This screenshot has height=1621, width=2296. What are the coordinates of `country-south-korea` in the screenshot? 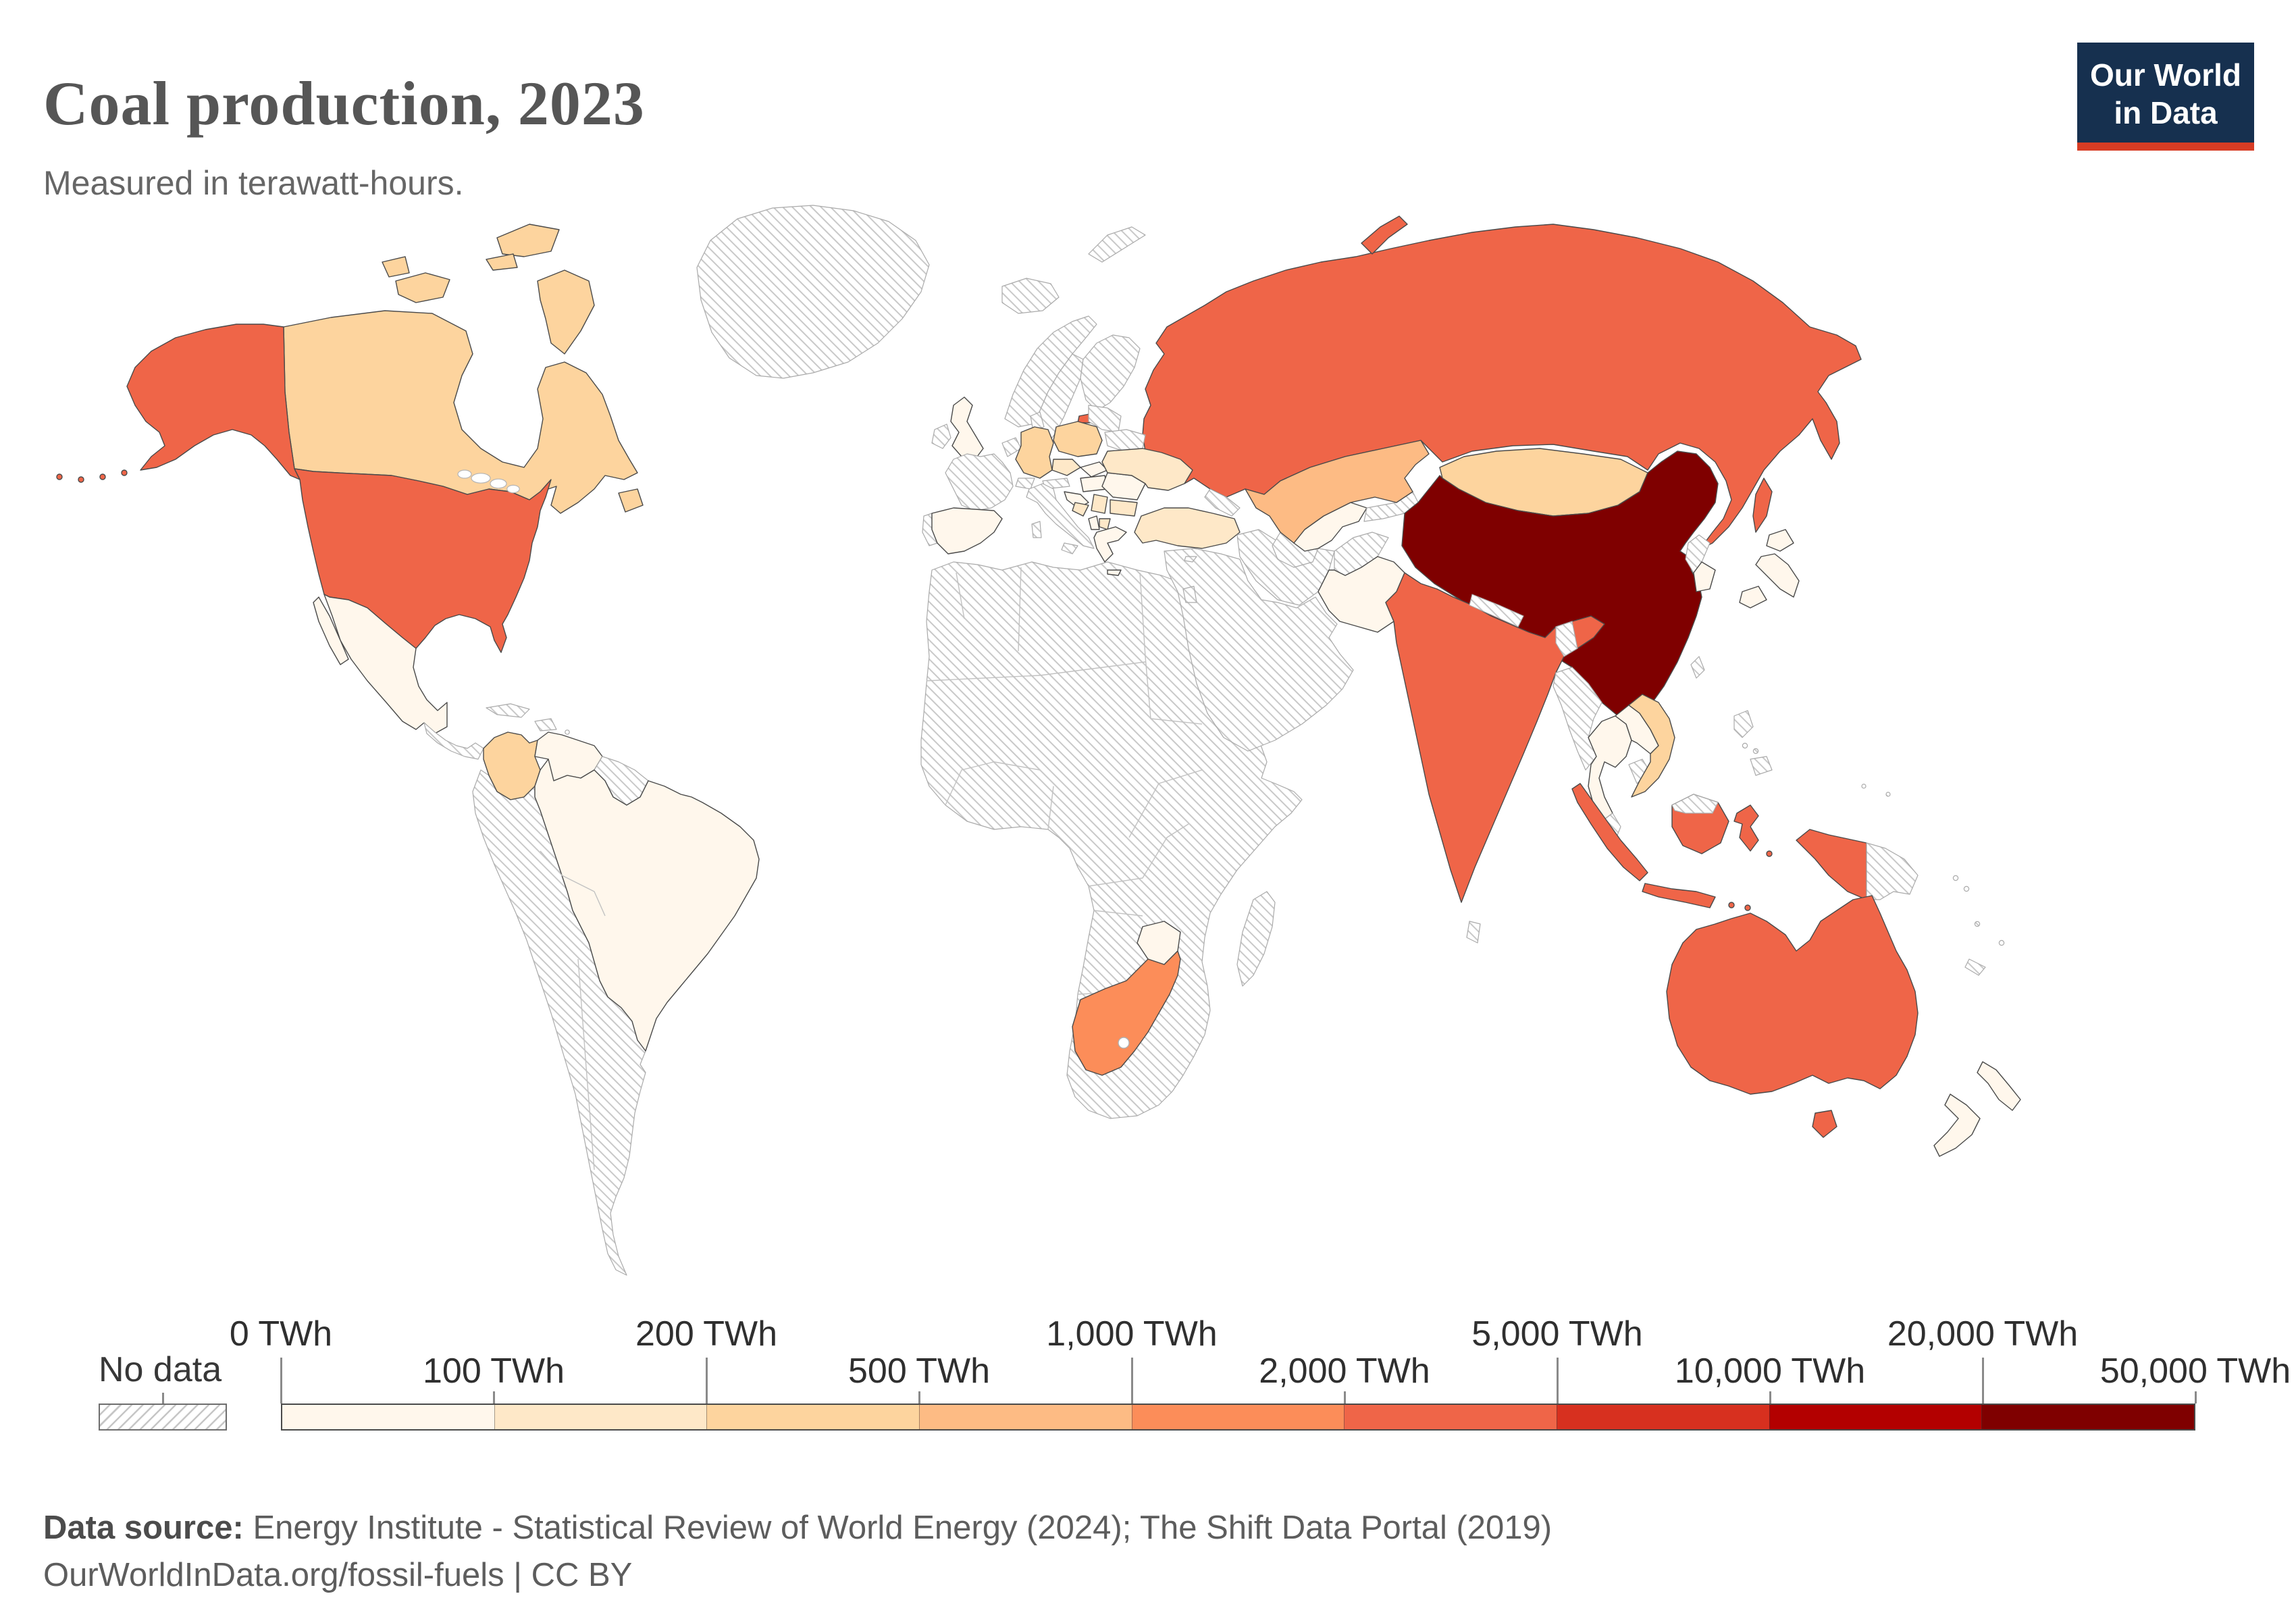 It's located at (1704, 576).